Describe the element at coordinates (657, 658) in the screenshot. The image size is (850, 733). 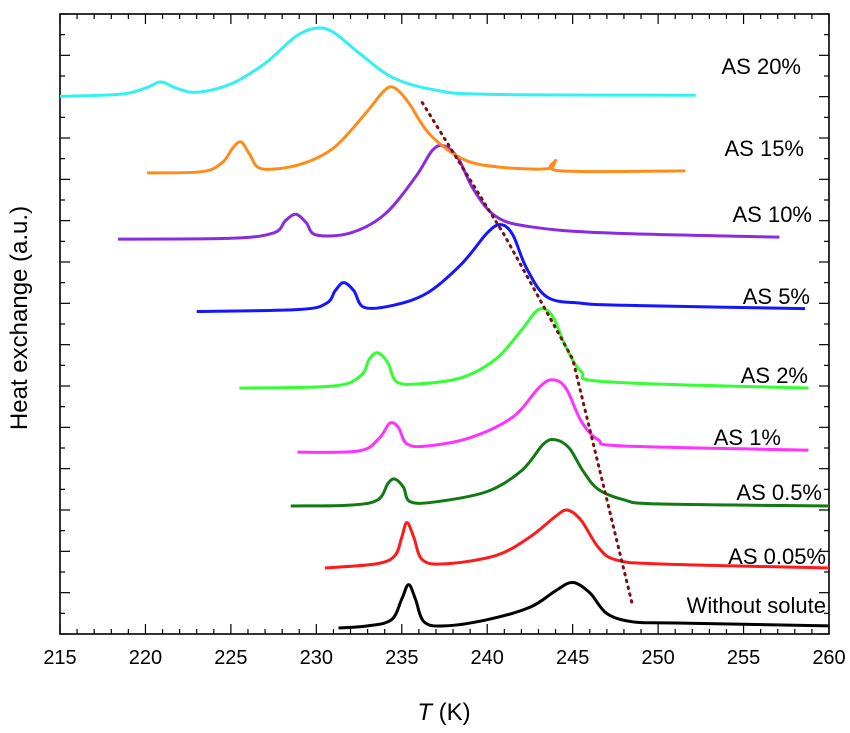
I see `x-tick-label: 250` at that location.